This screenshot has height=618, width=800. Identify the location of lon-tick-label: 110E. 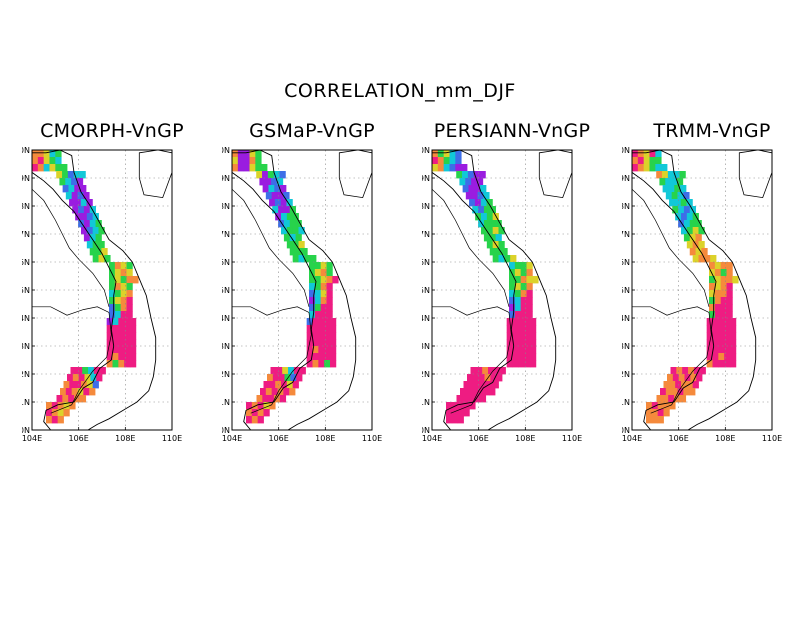
(372, 438).